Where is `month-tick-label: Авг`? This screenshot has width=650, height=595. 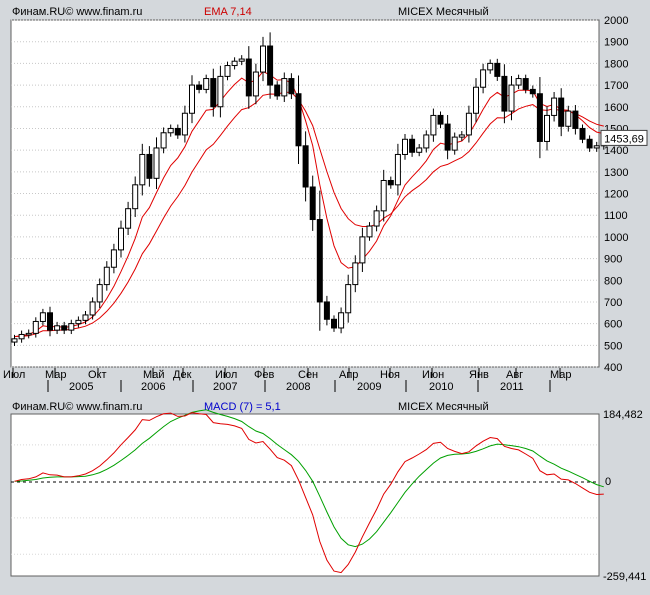 month-tick-label: Авг is located at coordinates (514, 375).